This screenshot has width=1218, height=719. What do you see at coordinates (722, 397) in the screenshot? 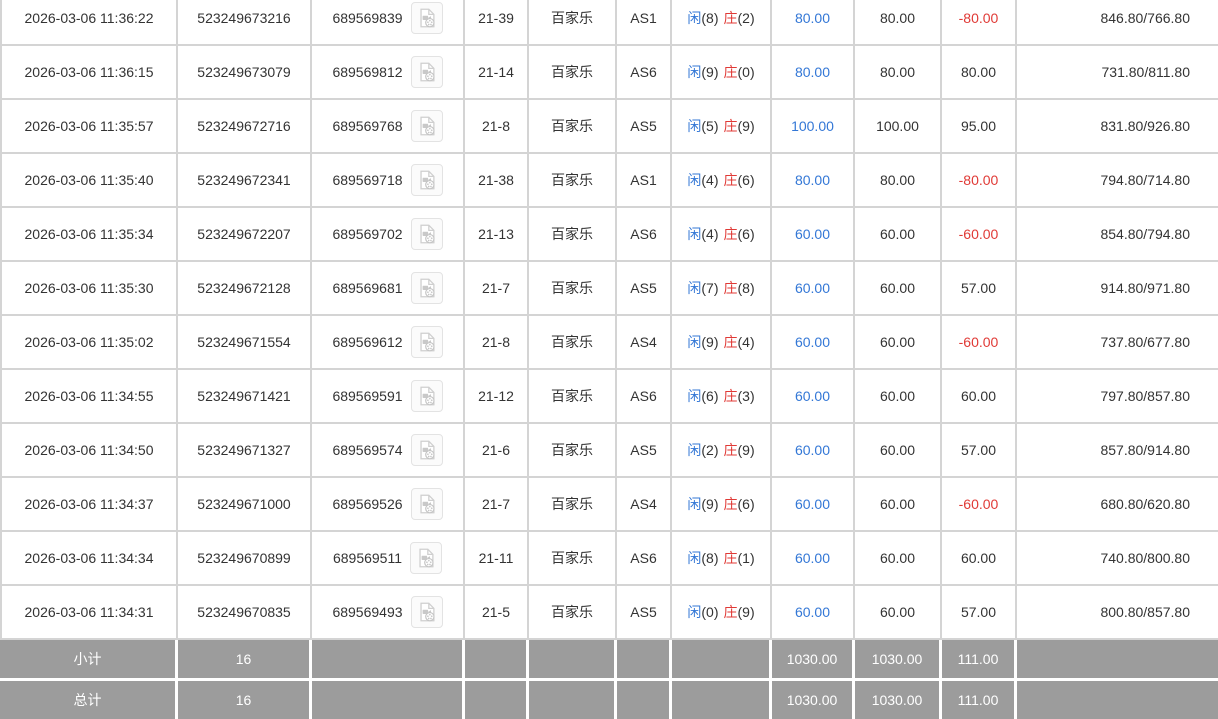
I see `result-cell: 闲(6) 庄(3)` at bounding box center [722, 397].